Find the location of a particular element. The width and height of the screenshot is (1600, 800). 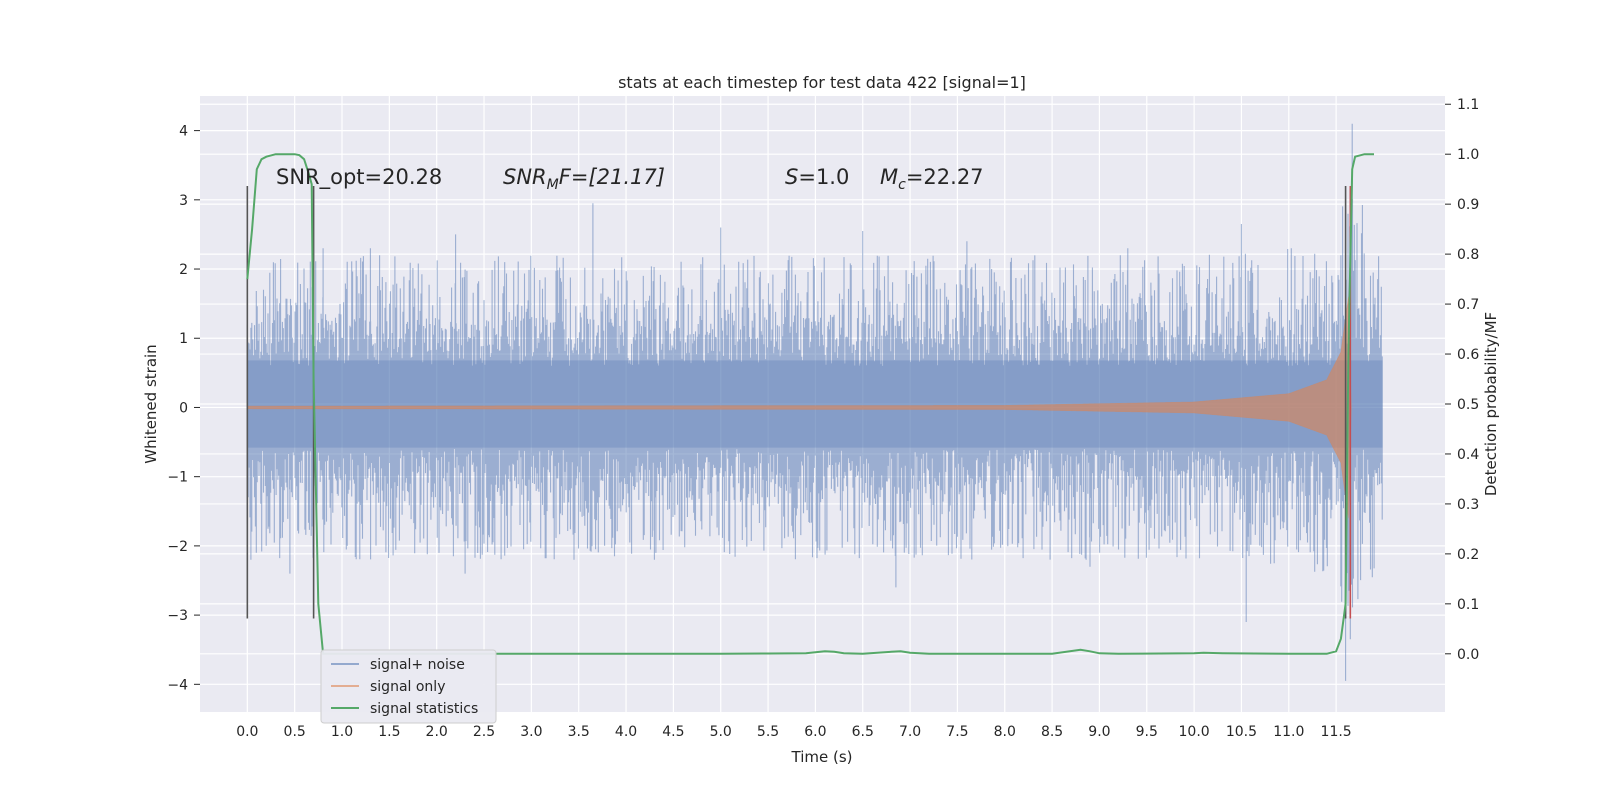

legend-label-signal-statistics: signal statistics is located at coordinates (424, 709).